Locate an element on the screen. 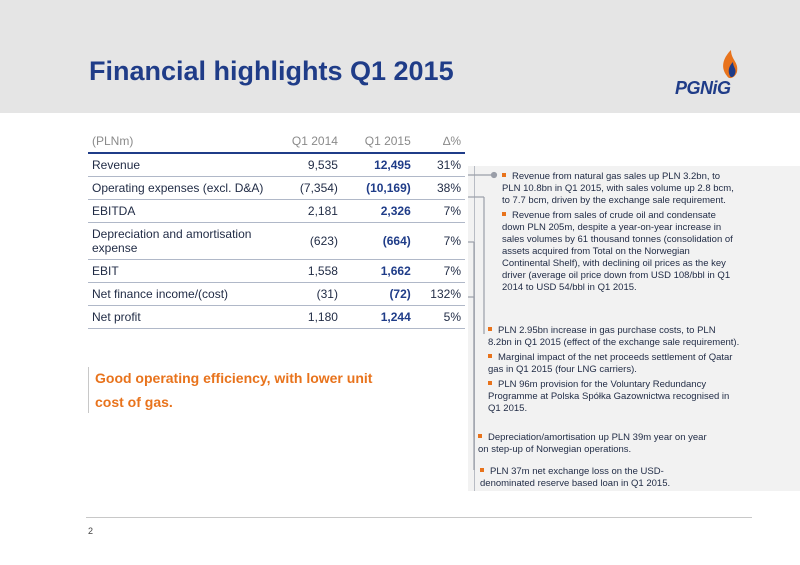 This screenshot has width=800, height=565. col-header-q1-2014: Q1 2014 is located at coordinates (314, 141).